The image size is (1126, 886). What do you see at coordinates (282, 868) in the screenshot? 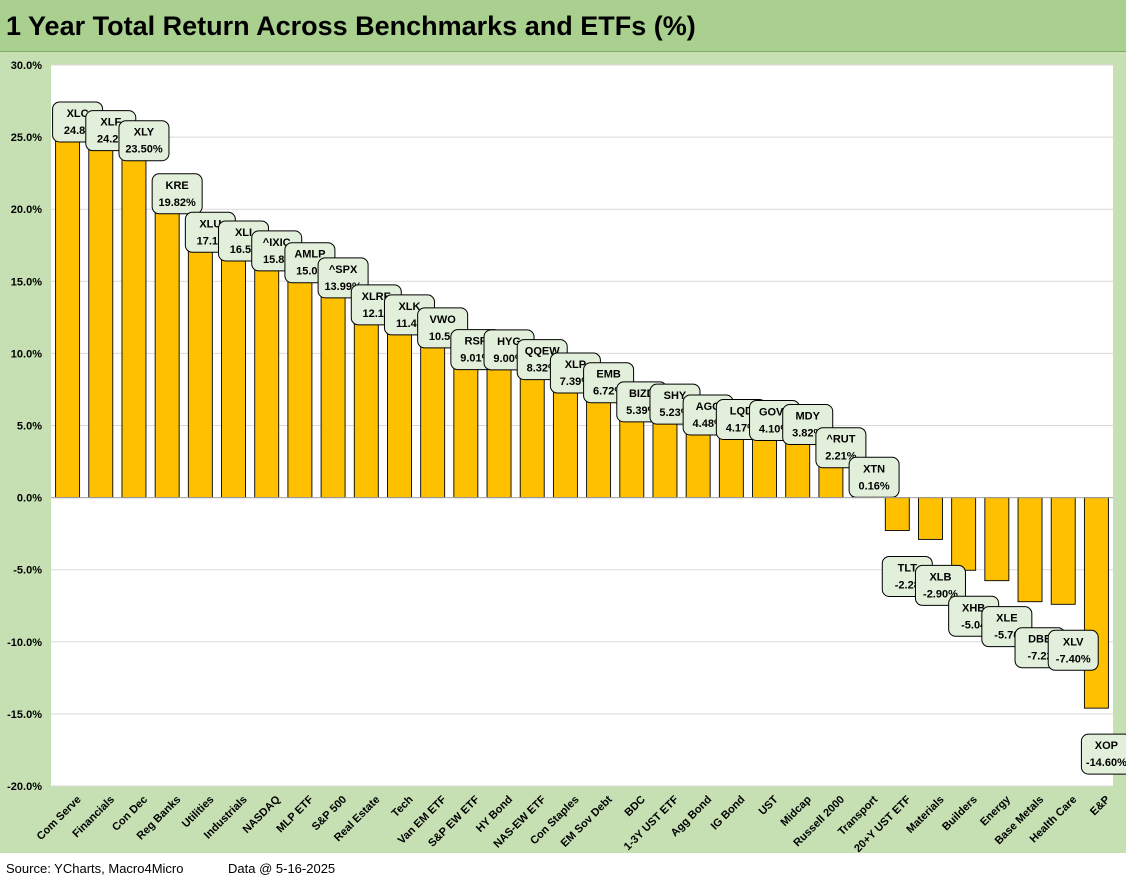
I see `data-date-note: Data @ 5-16-2025` at bounding box center [282, 868].